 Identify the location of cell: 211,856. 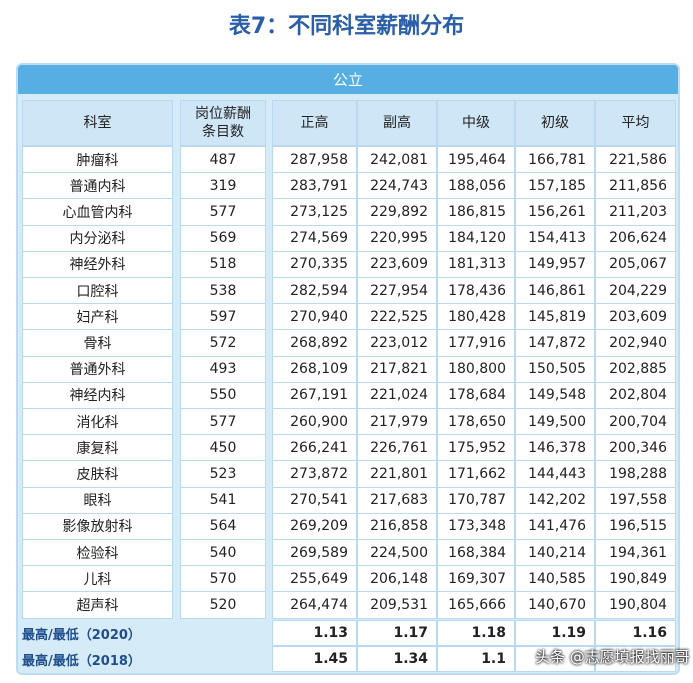
(635, 186).